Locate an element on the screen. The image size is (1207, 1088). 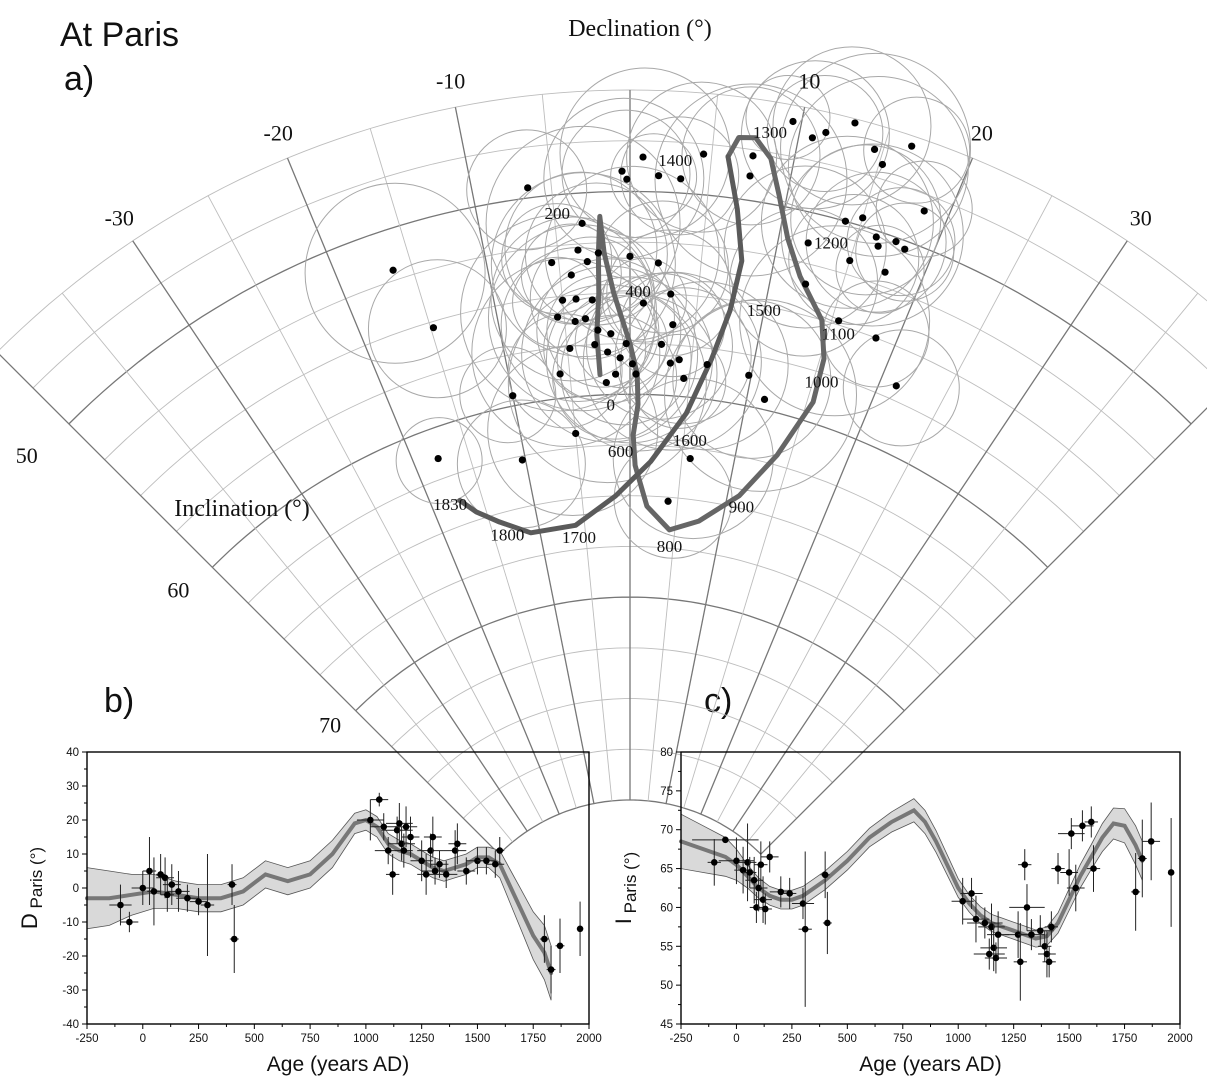
declination-tick-label: 30 is located at coordinates (1141, 218).